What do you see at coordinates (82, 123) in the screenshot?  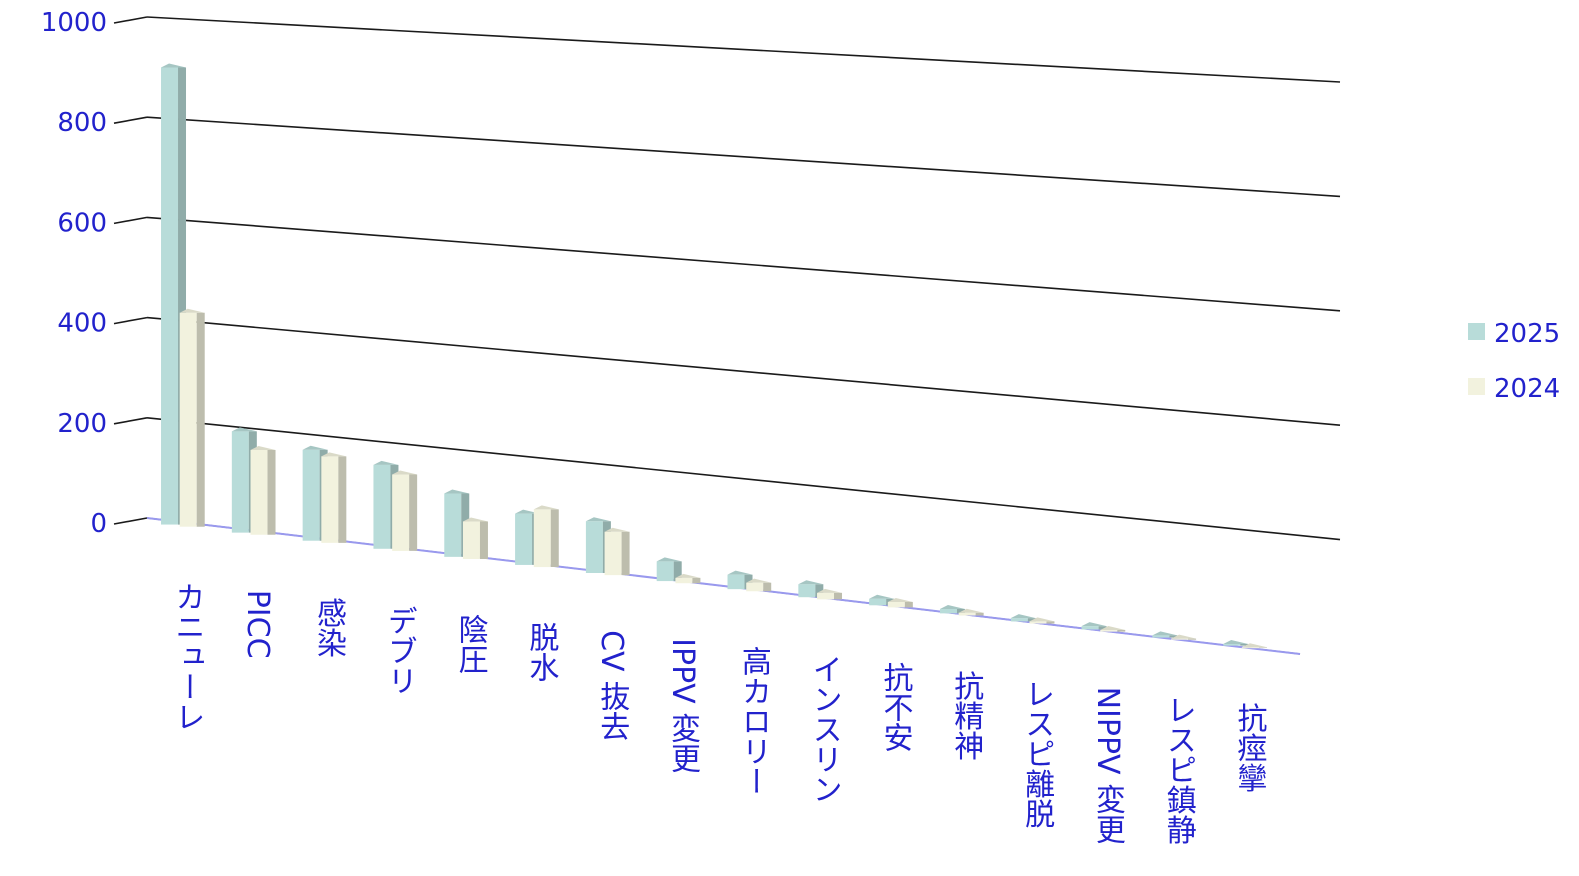 I see `y-tick-label: 800` at bounding box center [82, 123].